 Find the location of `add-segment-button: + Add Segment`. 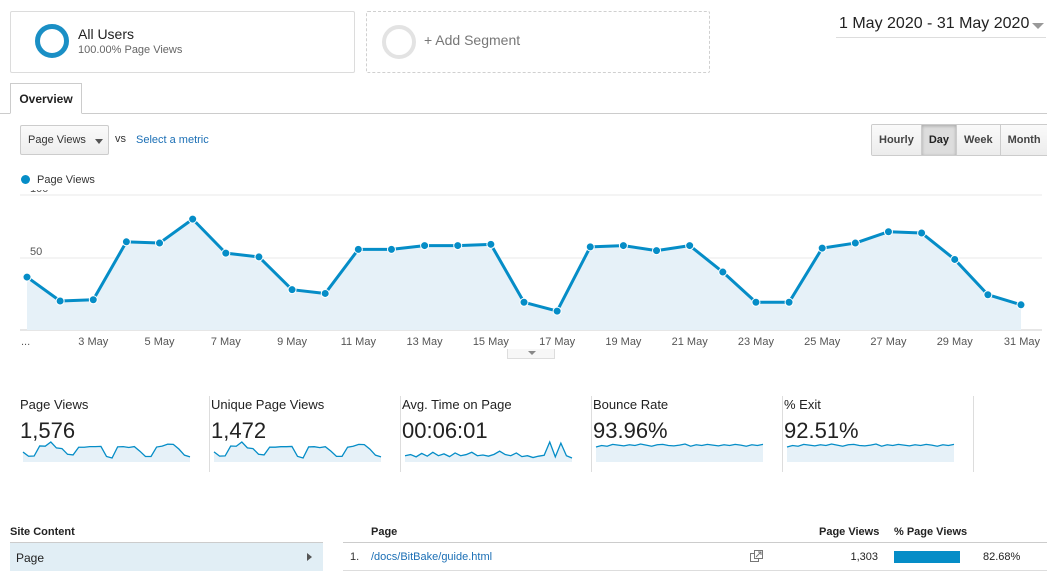

add-segment-button: + Add Segment is located at coordinates (538, 42).